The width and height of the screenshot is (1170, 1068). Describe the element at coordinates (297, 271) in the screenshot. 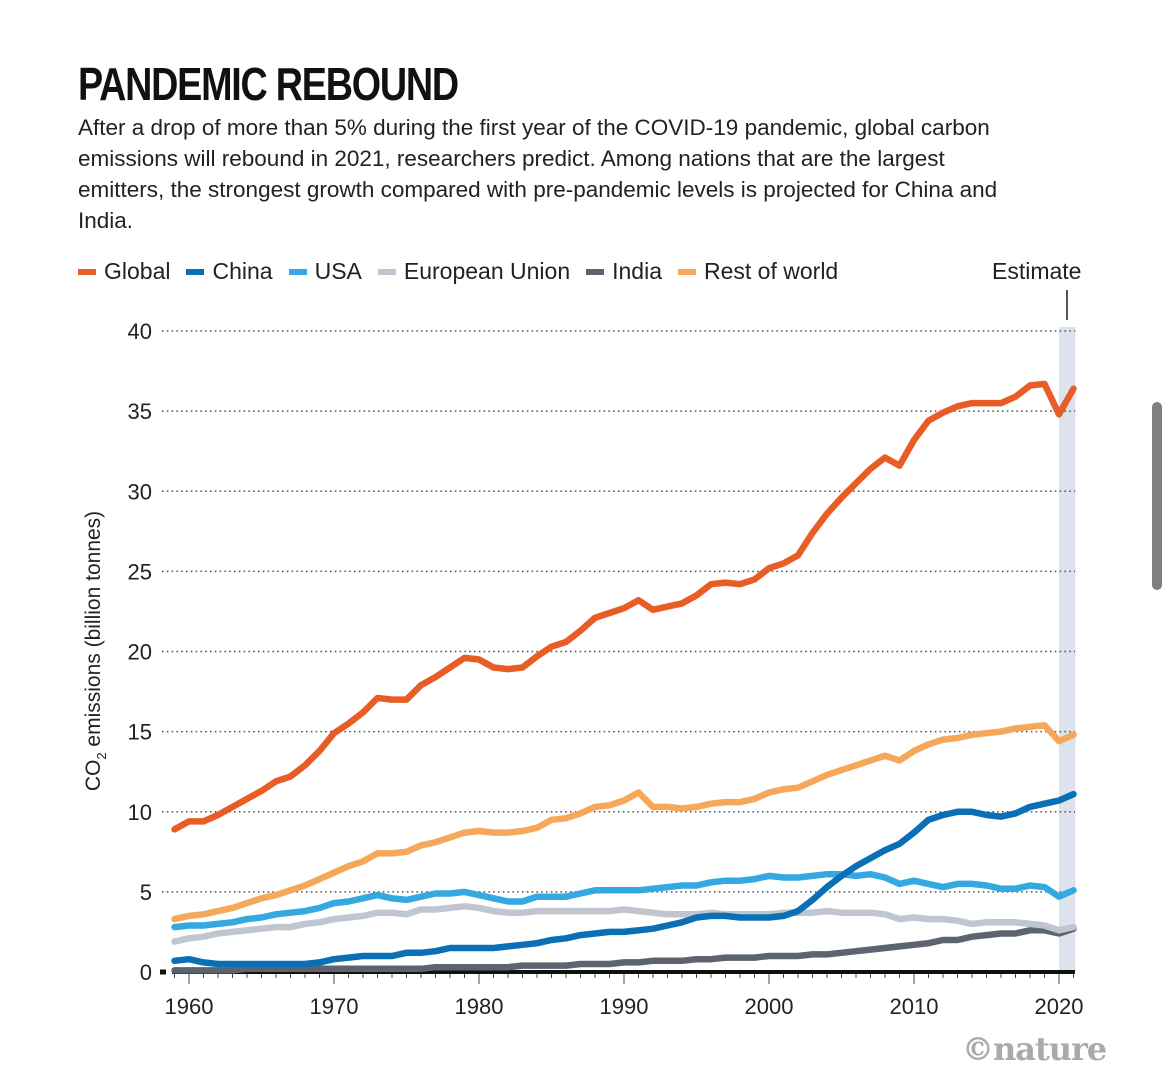

I see `legend-swatch-usa` at that location.